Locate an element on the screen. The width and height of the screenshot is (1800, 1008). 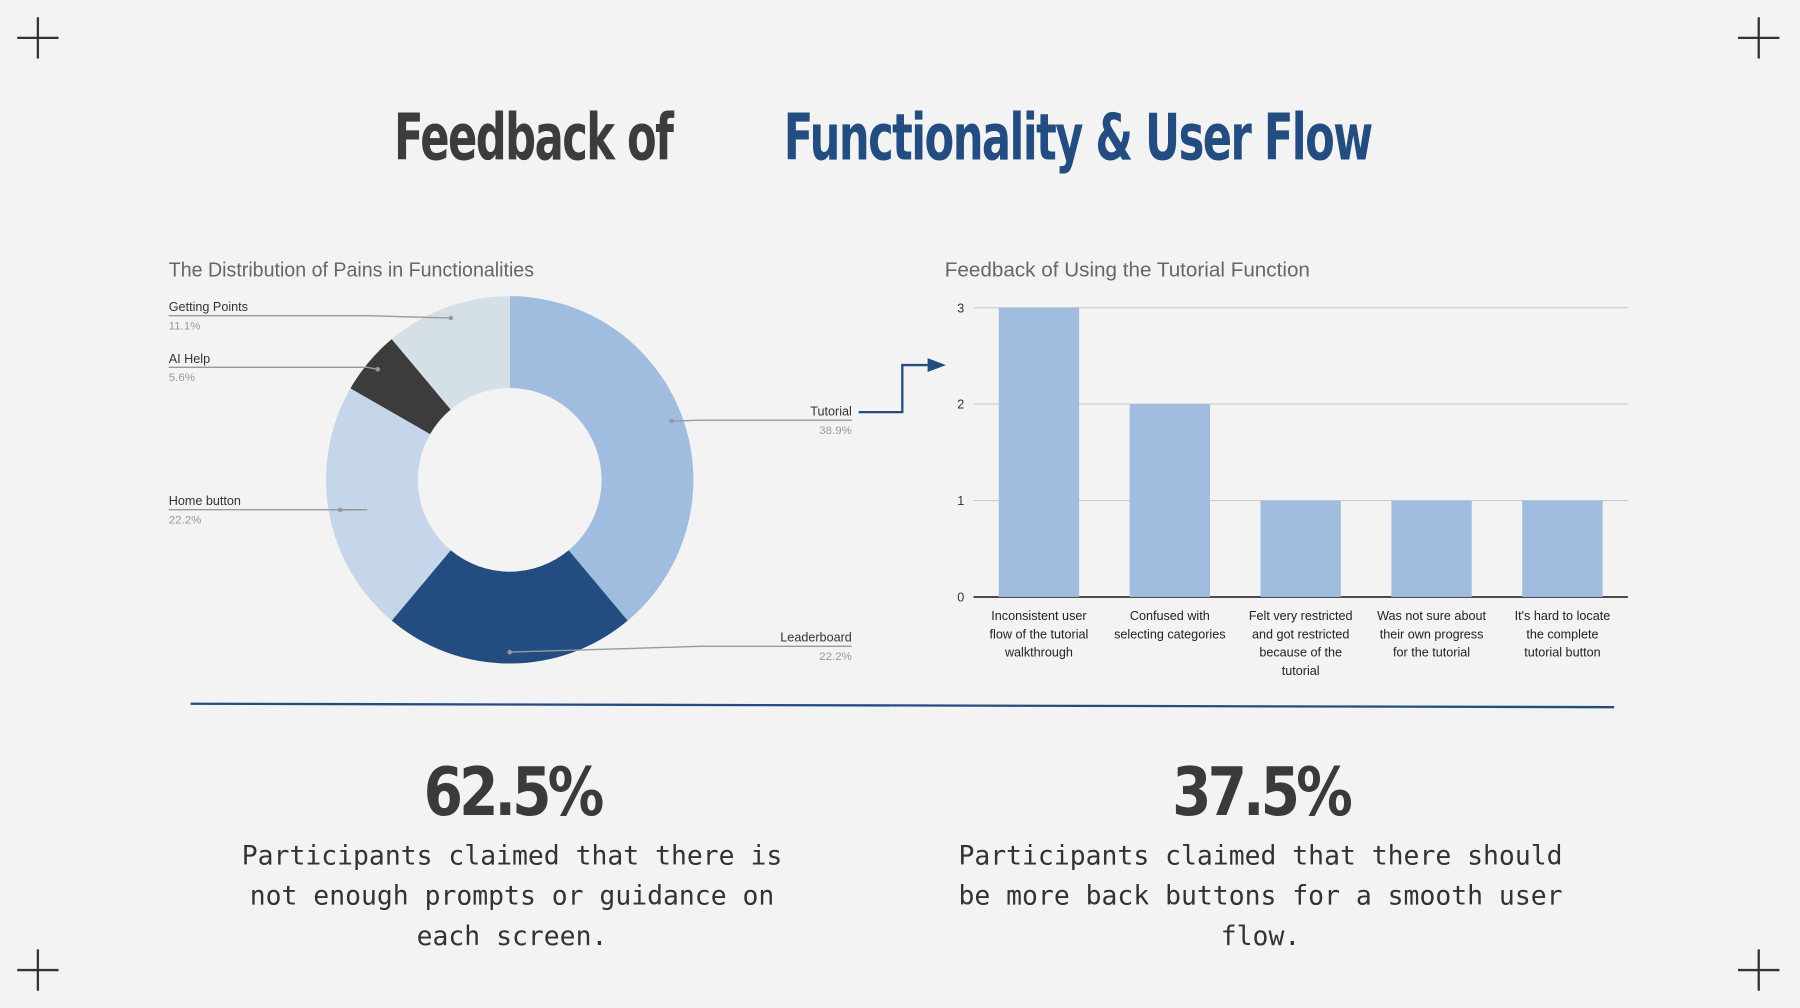
y-tick-label: 0 is located at coordinates (960, 598).